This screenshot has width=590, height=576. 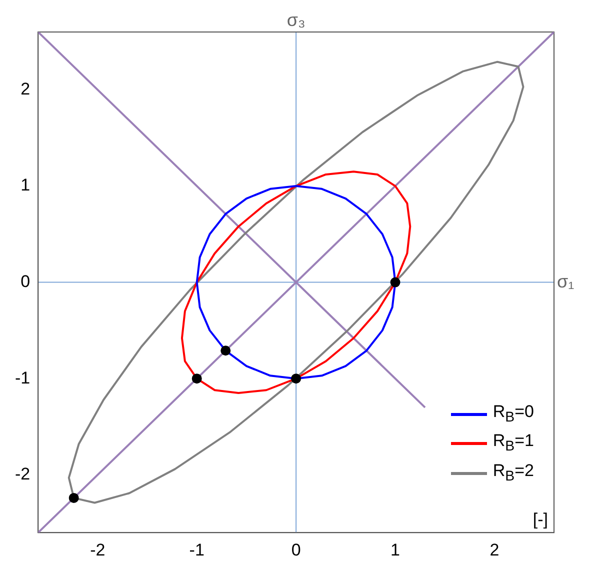 What do you see at coordinates (296, 550) in the screenshot?
I see `x-tick-label: 0` at bounding box center [296, 550].